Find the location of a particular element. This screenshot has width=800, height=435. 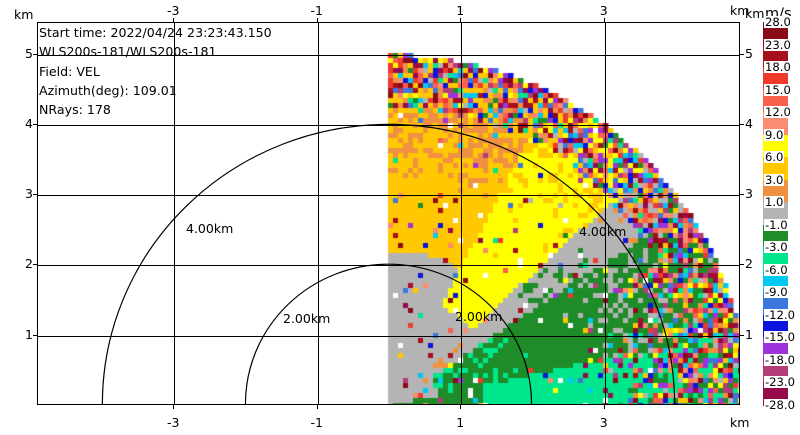

colorbar-tick-label: -23.0 is located at coordinates (780, 382).